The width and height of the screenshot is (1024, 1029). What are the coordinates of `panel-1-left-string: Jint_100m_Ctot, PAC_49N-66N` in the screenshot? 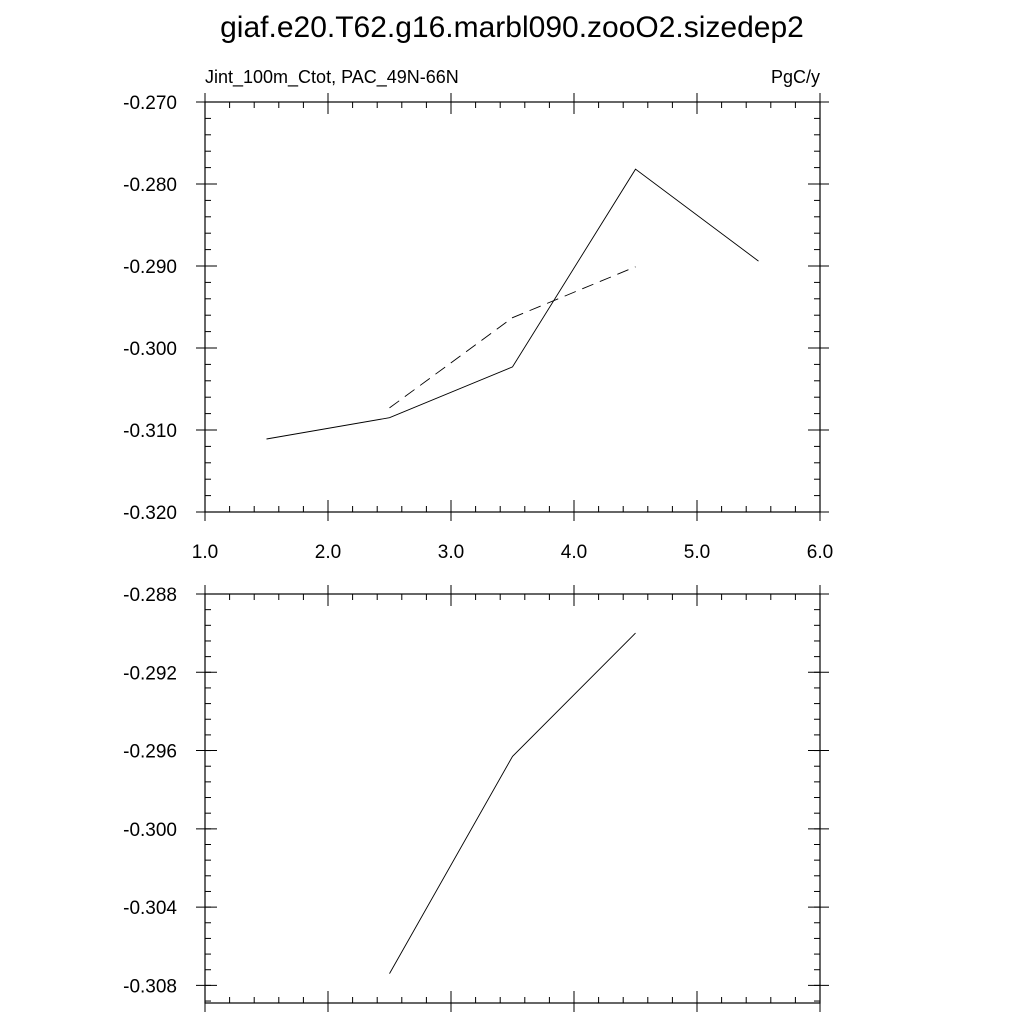 It's located at (332, 77).